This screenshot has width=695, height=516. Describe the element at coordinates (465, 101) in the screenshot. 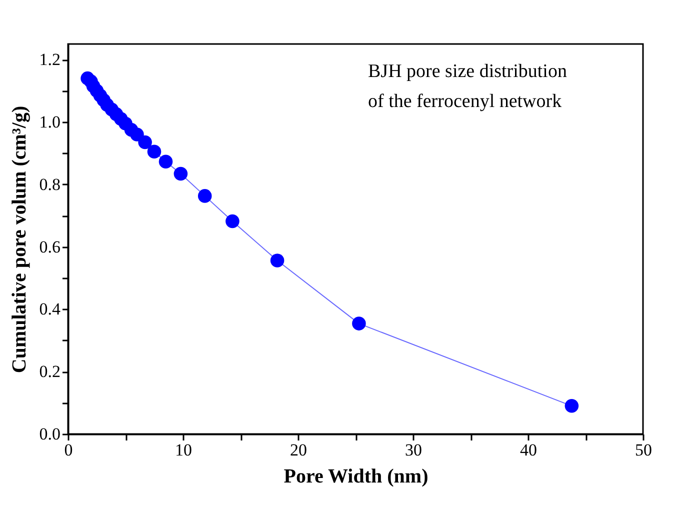

I see `annotation: of the ferrocenyl network` at that location.